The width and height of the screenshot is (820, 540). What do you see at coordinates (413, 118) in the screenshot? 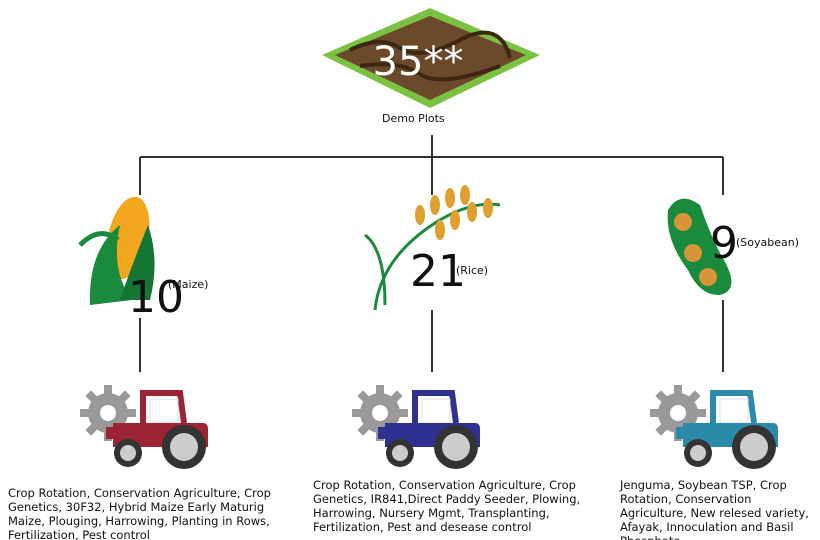
I see `root-label: Demo Plots` at bounding box center [413, 118].